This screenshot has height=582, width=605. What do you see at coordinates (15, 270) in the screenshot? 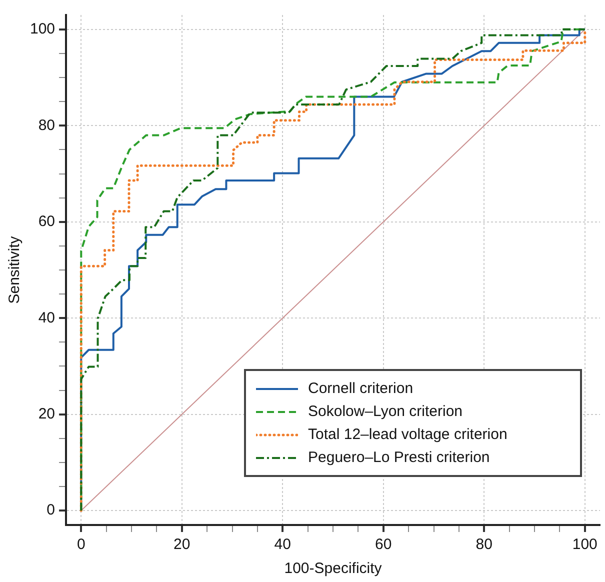
I see `y-axis-title: Sensitivity` at bounding box center [15, 270].